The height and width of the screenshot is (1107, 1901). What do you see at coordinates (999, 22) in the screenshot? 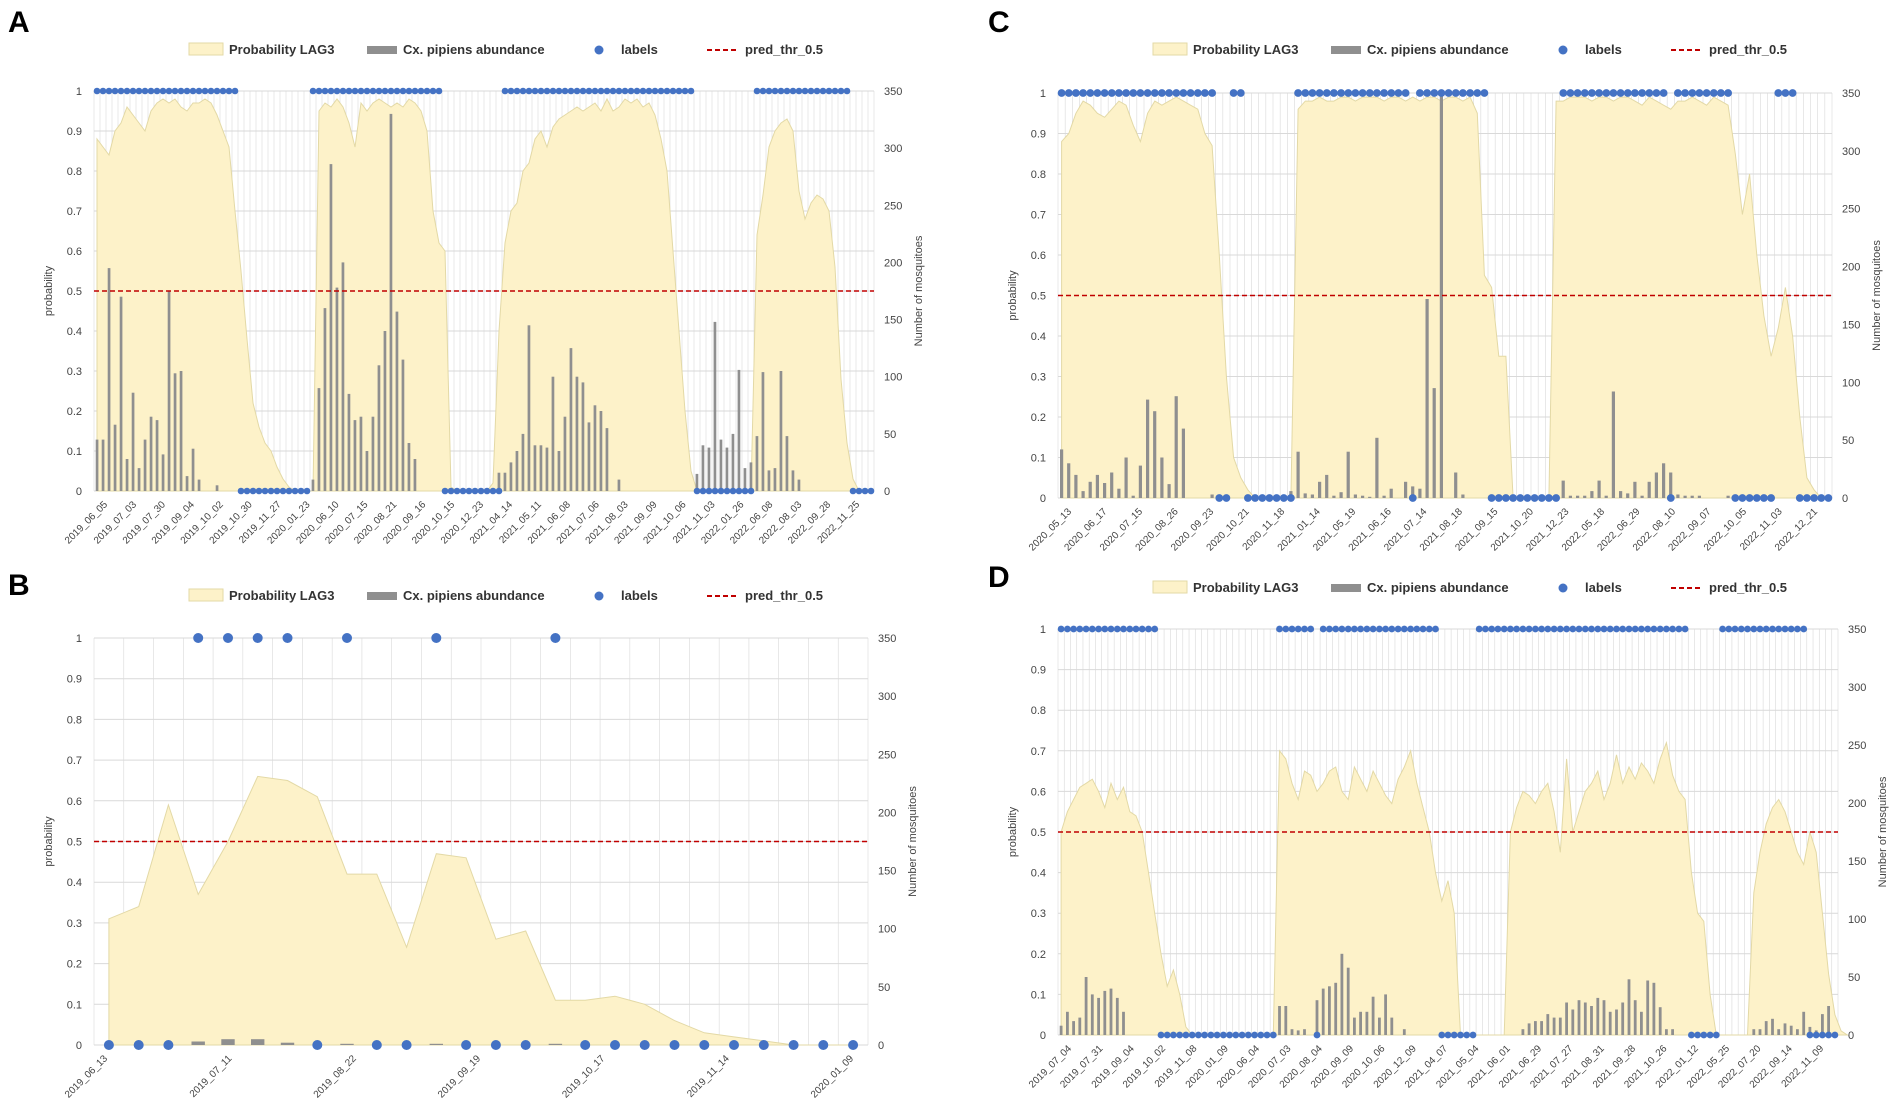
I see `panel-letter-c: C` at bounding box center [999, 22].